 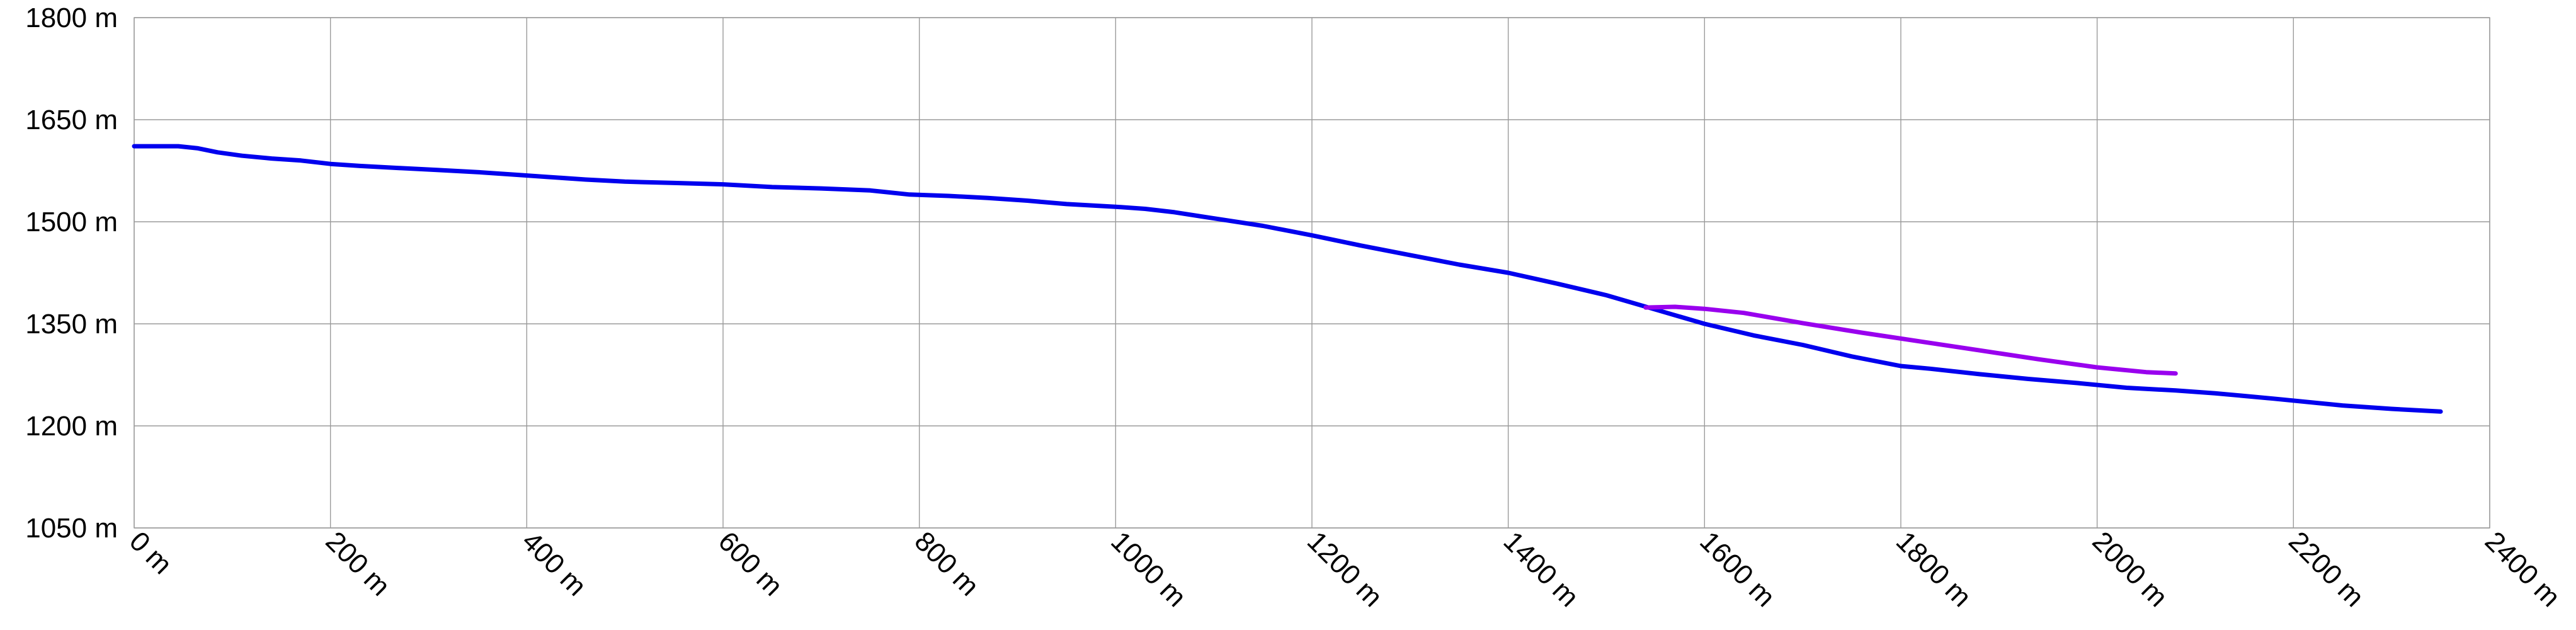 What do you see at coordinates (71, 222) in the screenshot?
I see `y-tick-label: 1500 m` at bounding box center [71, 222].